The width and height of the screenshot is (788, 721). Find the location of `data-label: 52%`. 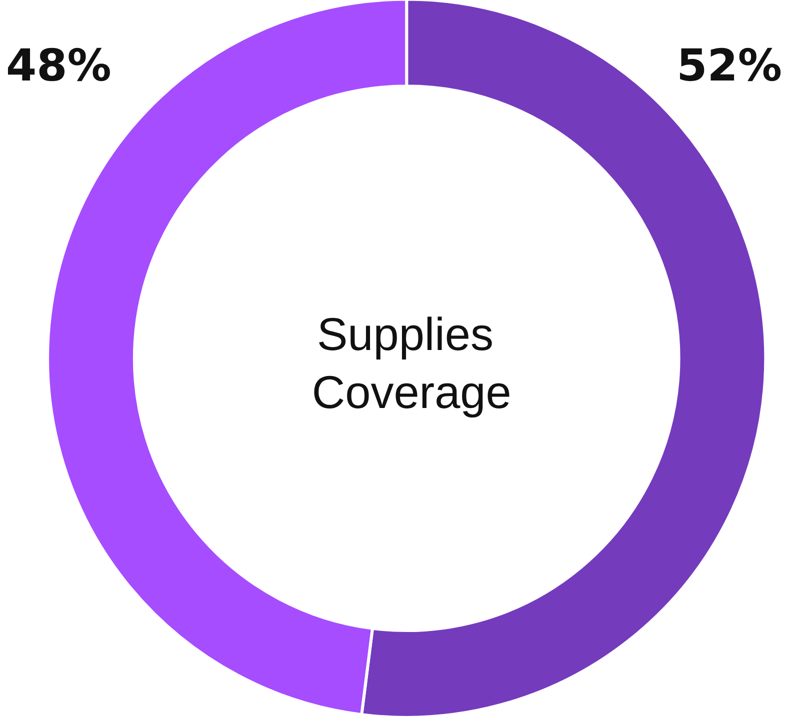

data-label: 52% is located at coordinates (729, 66).